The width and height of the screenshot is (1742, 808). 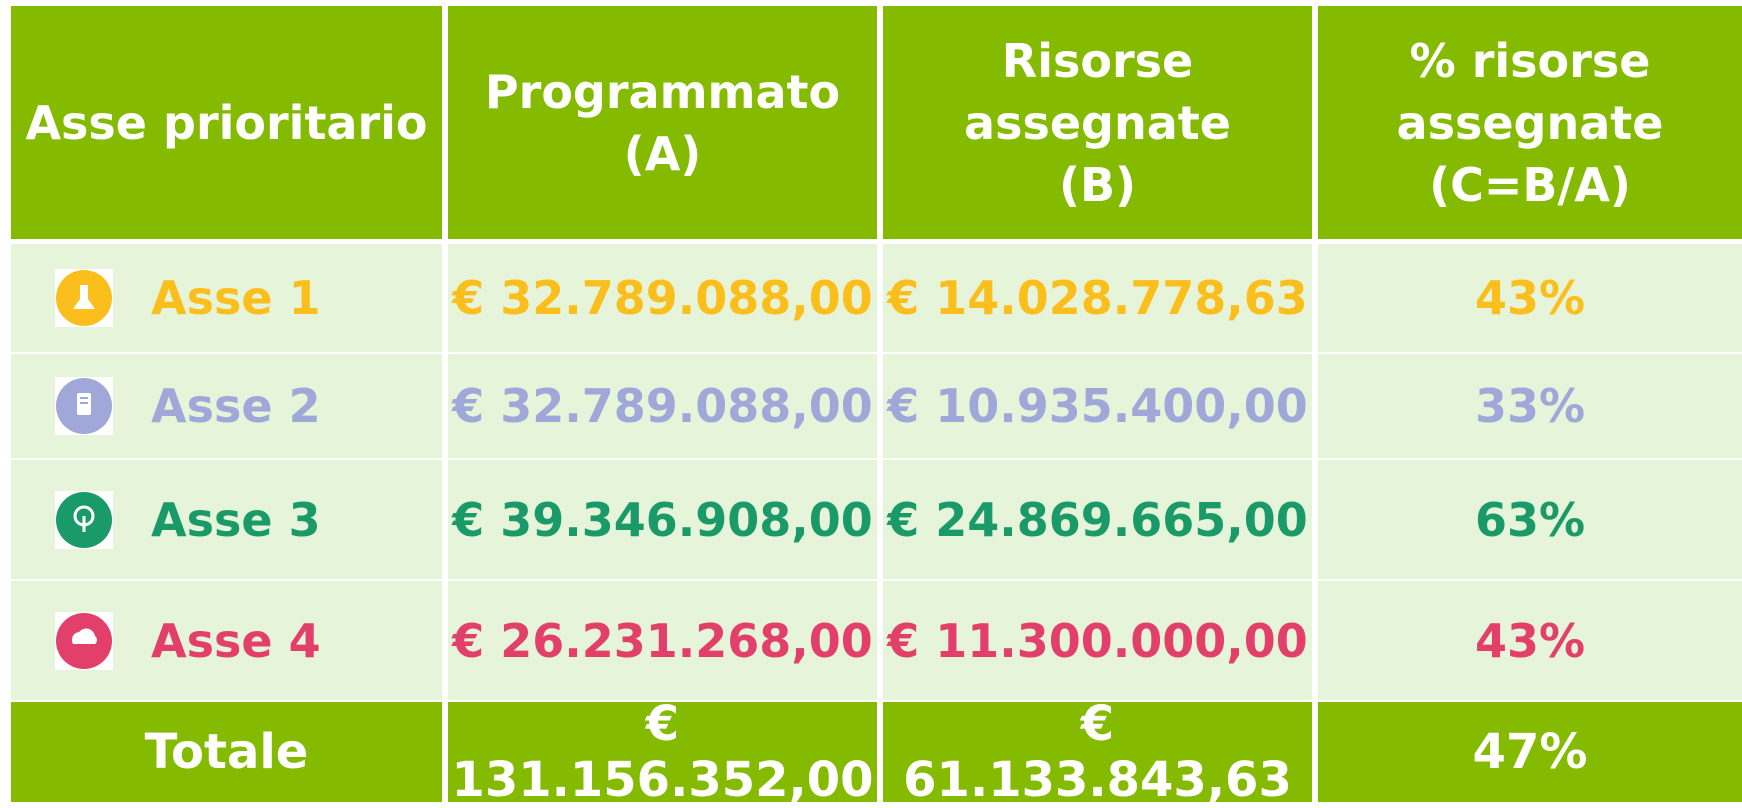 I want to click on header-cell: Risorse assegnate (B), so click(x=1097, y=122).